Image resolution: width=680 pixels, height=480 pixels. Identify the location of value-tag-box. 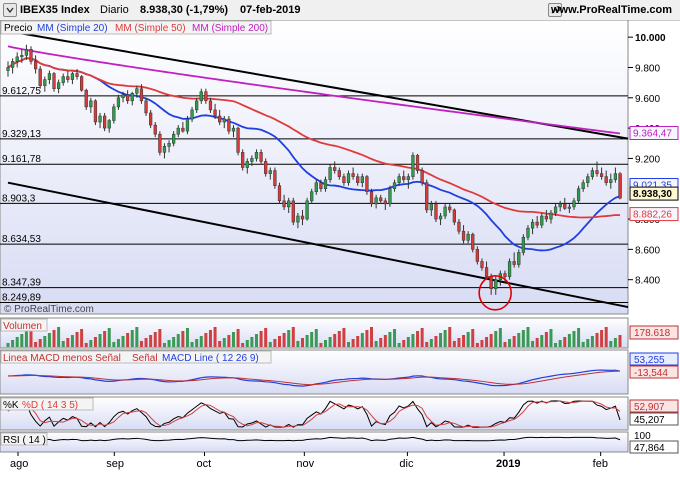
(654, 214).